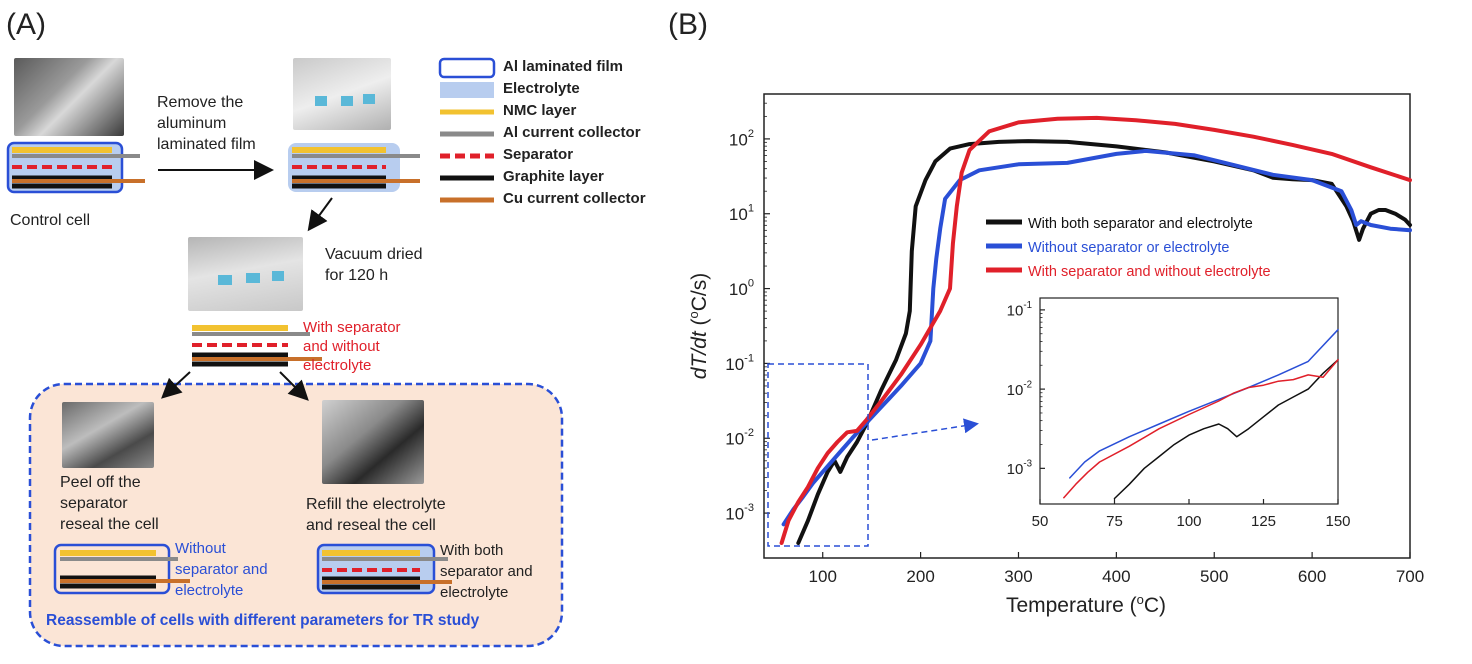  What do you see at coordinates (818, 455) in the screenshot?
I see `zoom-selection-box` at bounding box center [818, 455].